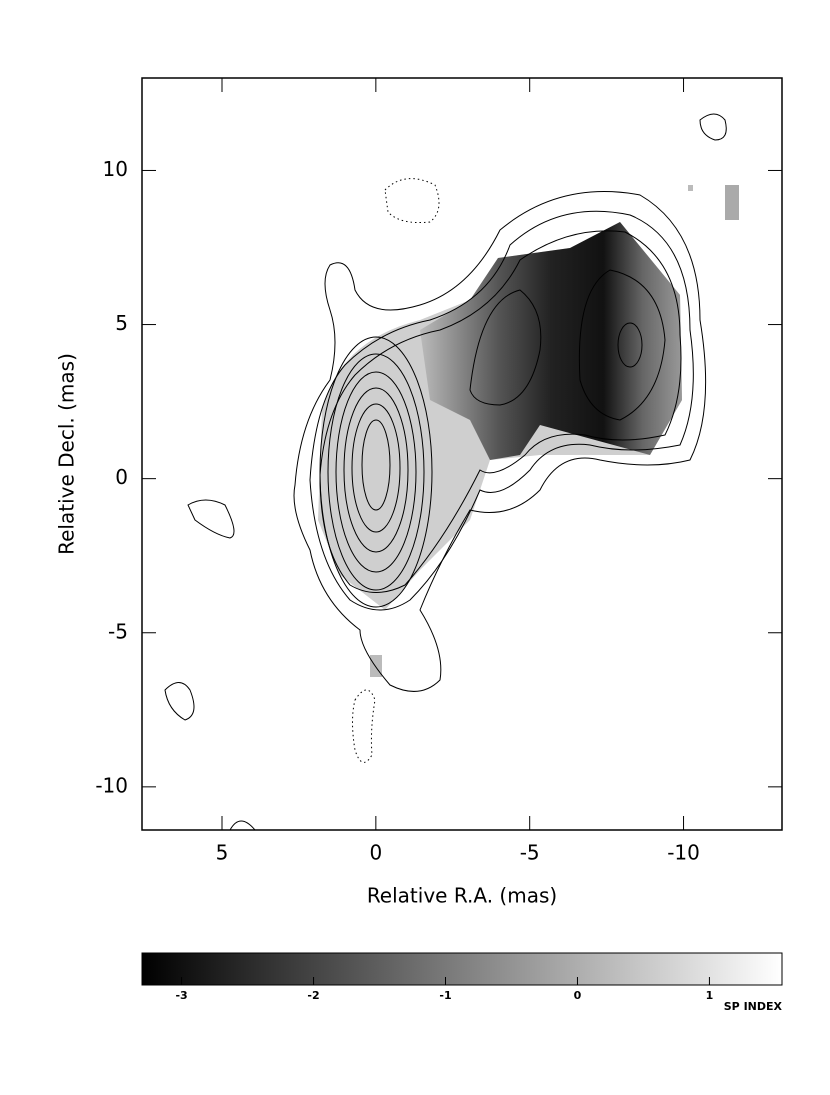 The width and height of the screenshot is (830, 1095). What do you see at coordinates (121, 477) in the screenshot?
I see `y-tick-label: 0` at bounding box center [121, 477].